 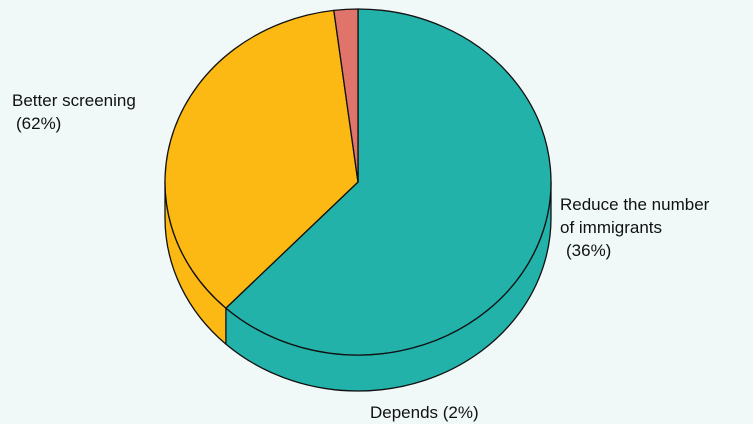 What do you see at coordinates (74, 112) in the screenshot?
I see `slice-label-better-screening: Better screening (62%)` at bounding box center [74, 112].